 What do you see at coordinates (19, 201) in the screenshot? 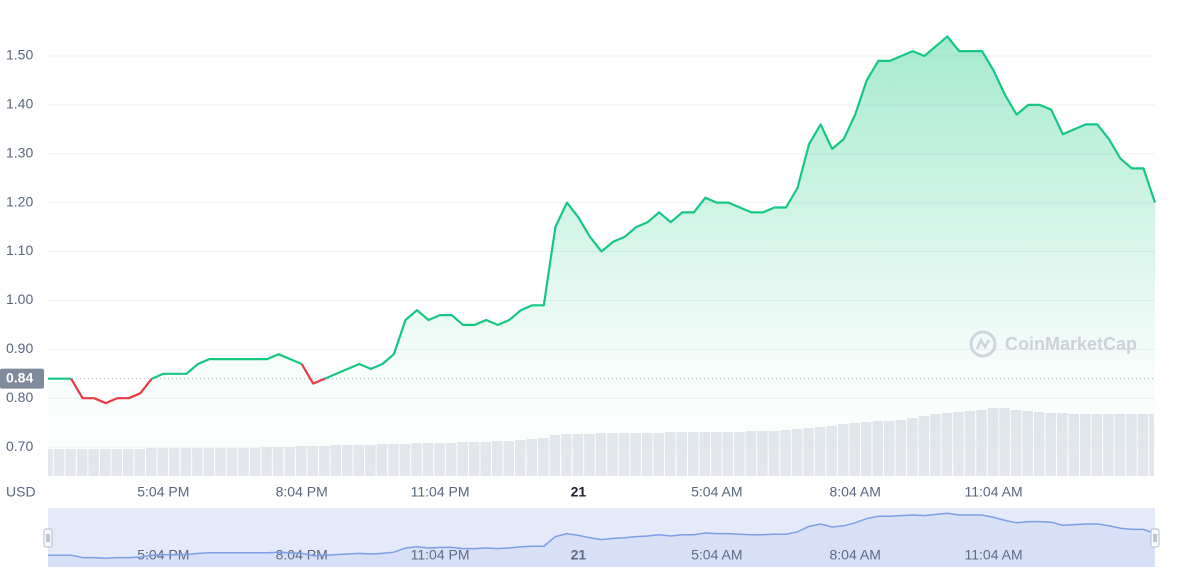
I see `y-tick-label: 1.20` at bounding box center [19, 201].